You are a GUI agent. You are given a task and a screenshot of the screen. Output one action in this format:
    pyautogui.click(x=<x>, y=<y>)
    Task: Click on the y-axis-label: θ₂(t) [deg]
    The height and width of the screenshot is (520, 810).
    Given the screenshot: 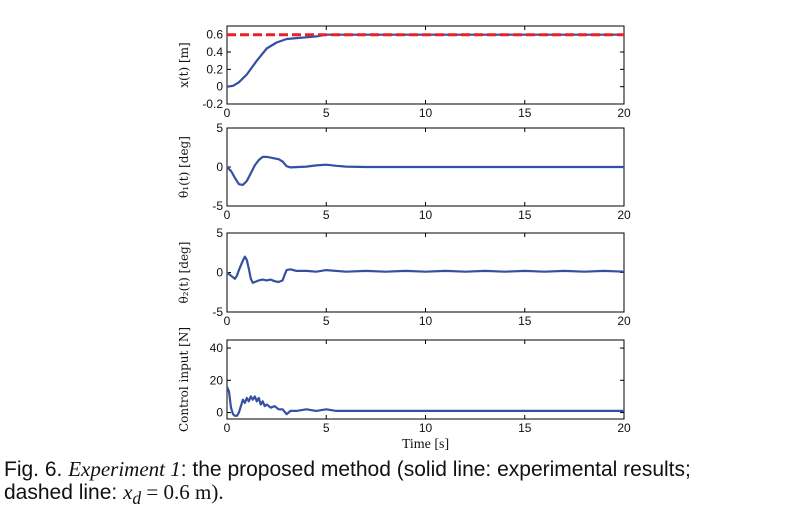 What is the action you would take?
    pyautogui.click(x=184, y=273)
    